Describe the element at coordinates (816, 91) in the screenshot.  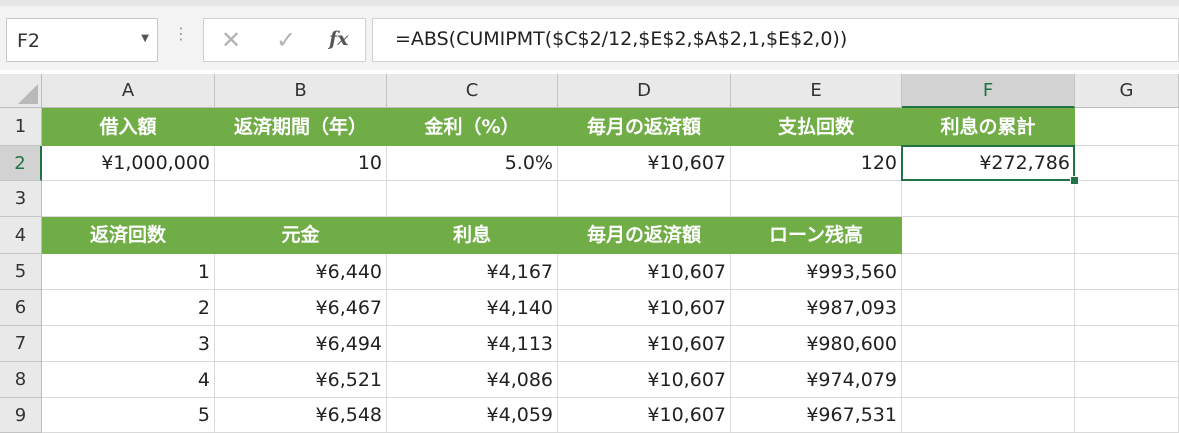
I see `column-header-e: E` at that location.